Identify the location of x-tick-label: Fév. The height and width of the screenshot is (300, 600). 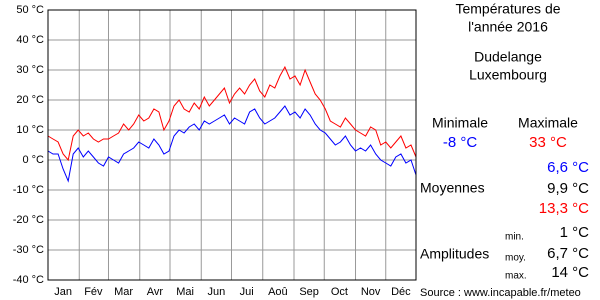
(93, 292).